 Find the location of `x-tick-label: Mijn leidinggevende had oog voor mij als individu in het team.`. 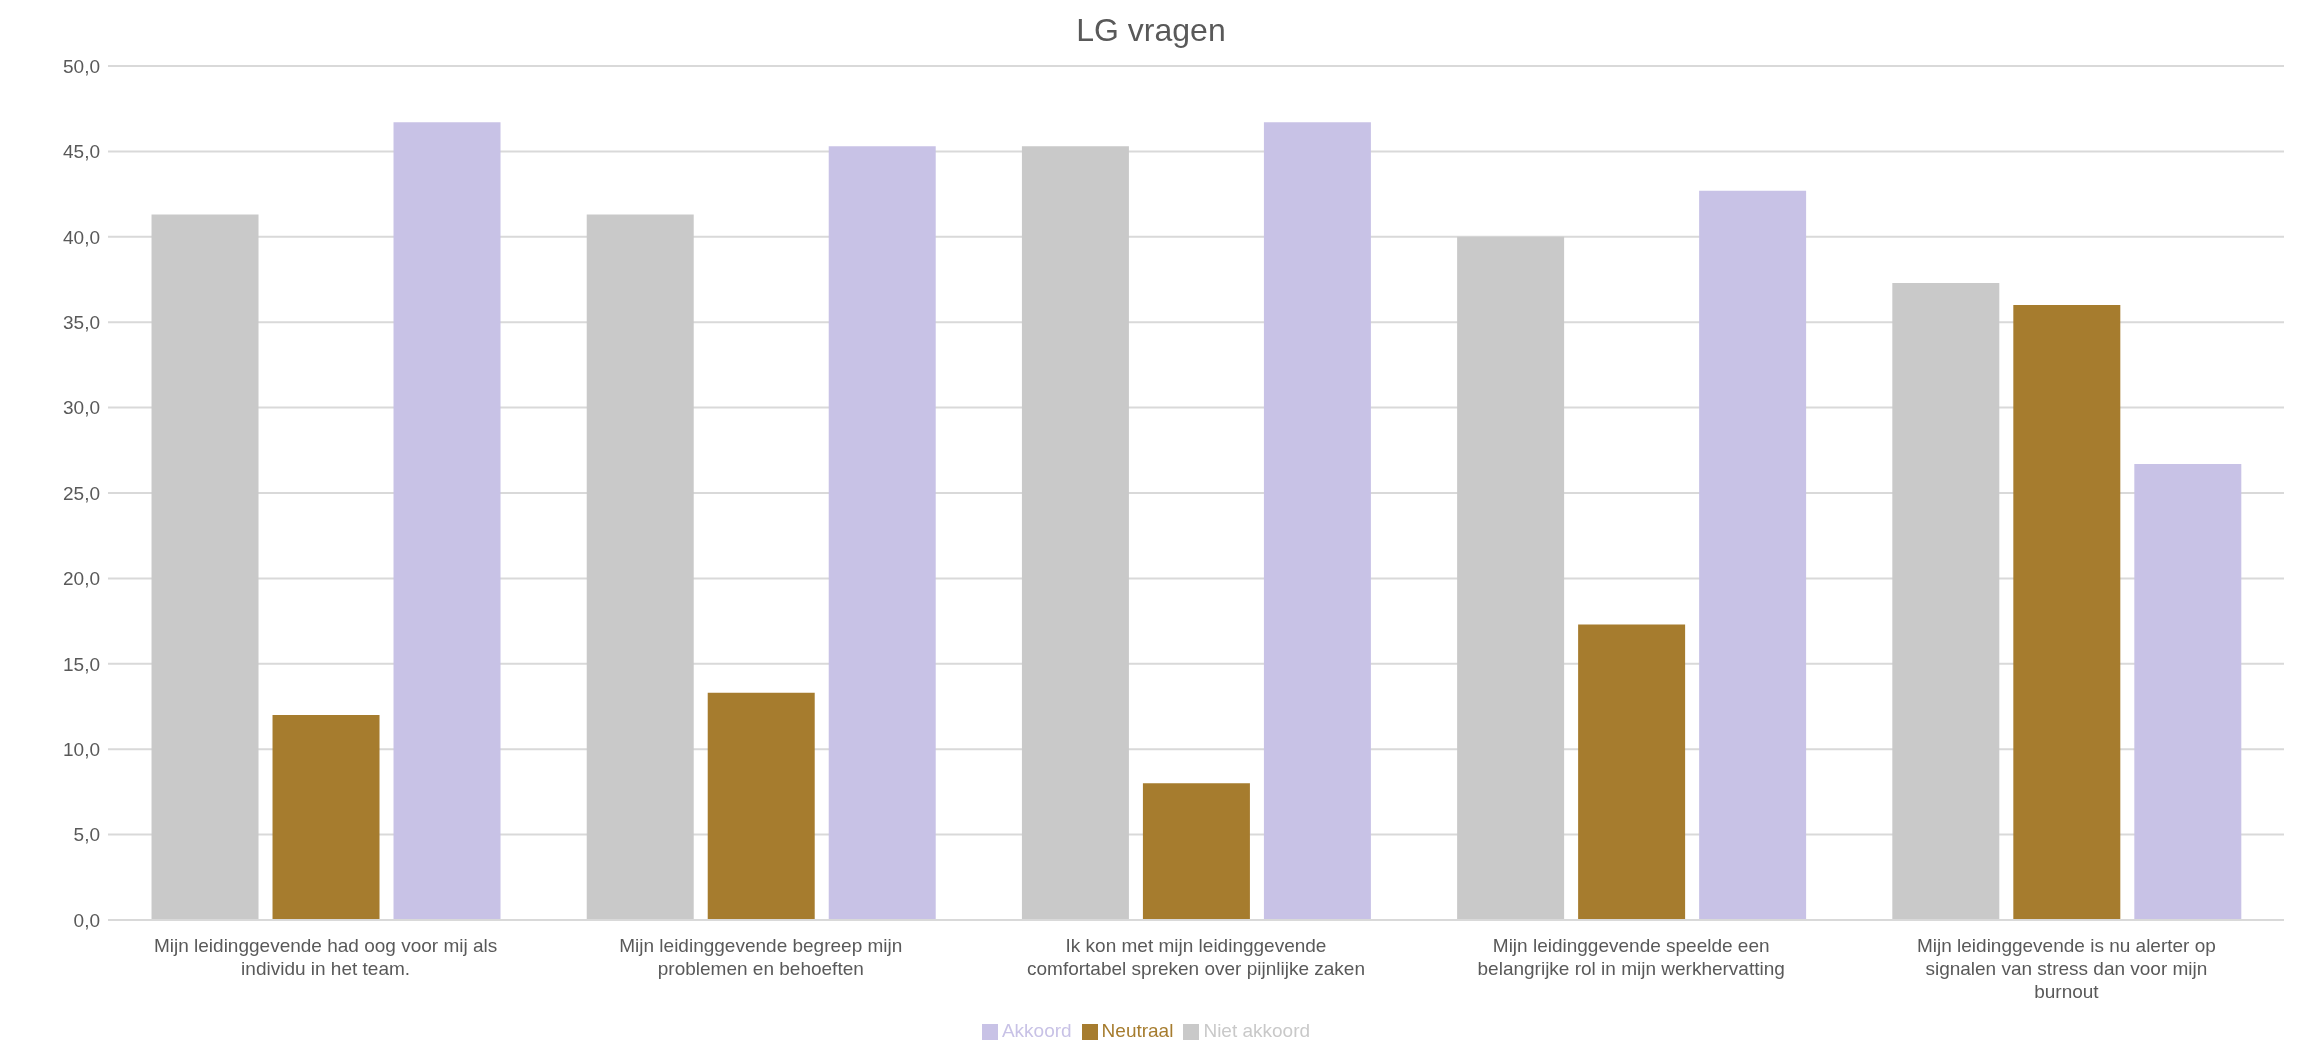

x-tick-label: Mijn leidinggevende had oog voor mij als individu in het team. is located at coordinates (325, 957).